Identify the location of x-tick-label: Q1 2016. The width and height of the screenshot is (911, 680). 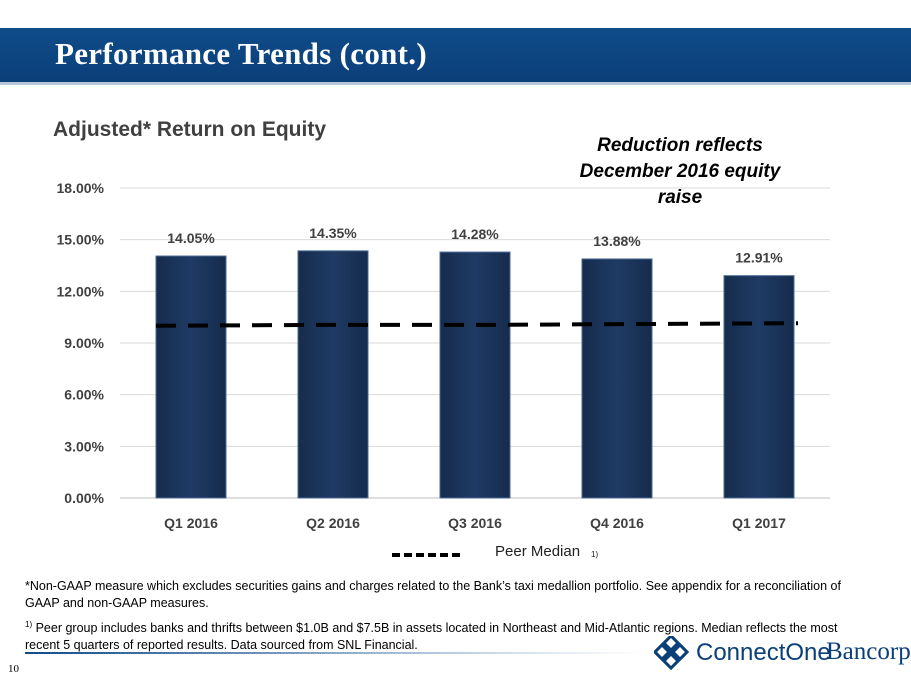
(191, 523).